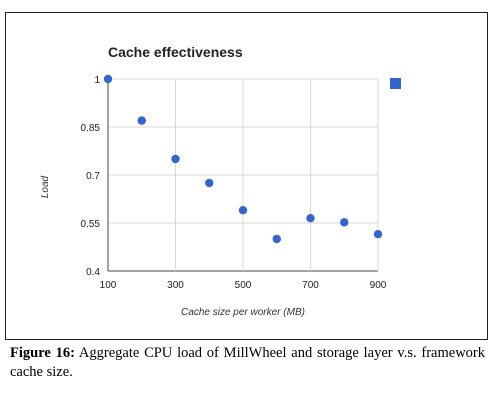 The width and height of the screenshot is (499, 400). Describe the element at coordinates (42, 353) in the screenshot. I see `figure-label: Figure 16:` at that location.